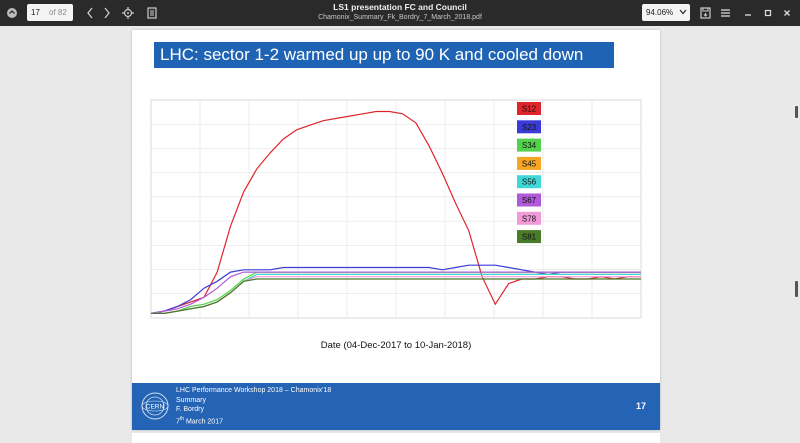 The height and width of the screenshot is (443, 800). Describe the element at coordinates (683, 12) in the screenshot. I see `chevron-down-icon` at that location.